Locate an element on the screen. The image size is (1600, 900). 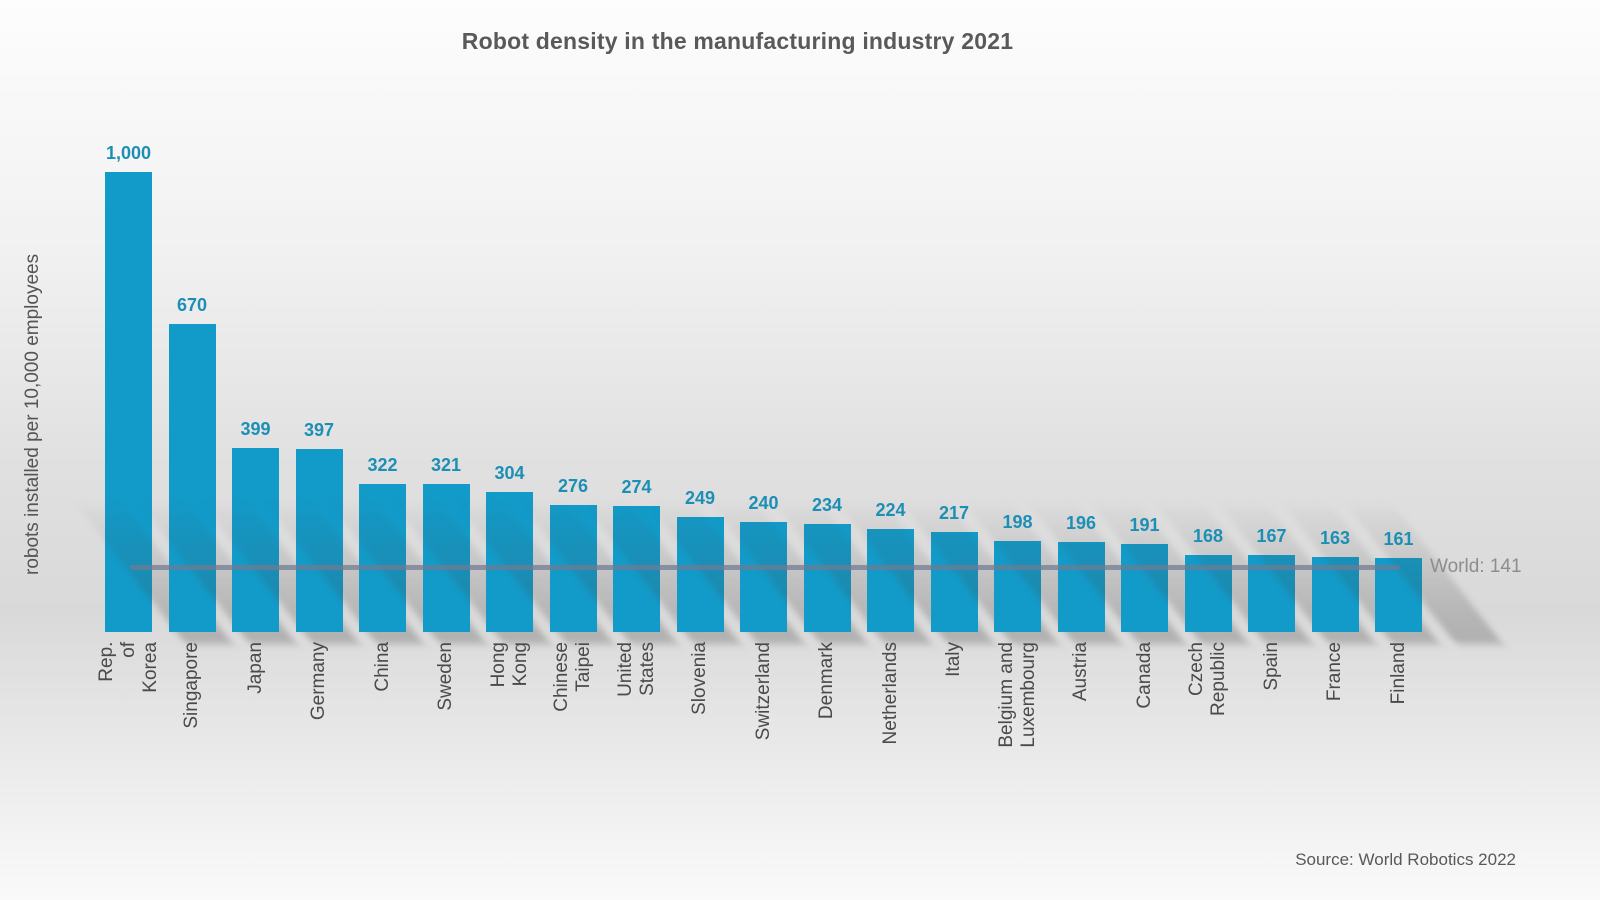
bar-value-label: 397 is located at coordinates (319, 430).